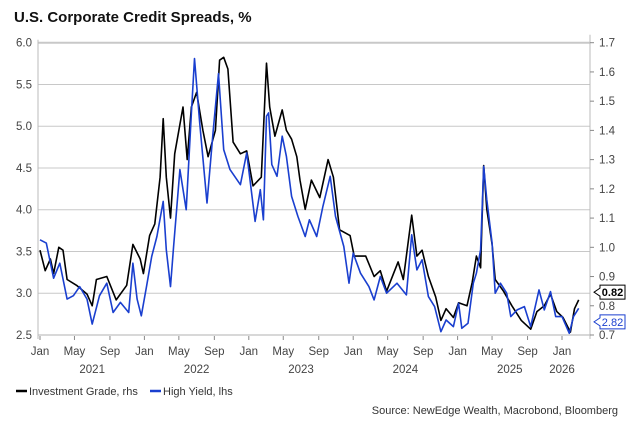 This screenshot has width=634, height=427. What do you see at coordinates (607, 278) in the screenshot?
I see `right-axis-tick-label: 0.9` at bounding box center [607, 278].